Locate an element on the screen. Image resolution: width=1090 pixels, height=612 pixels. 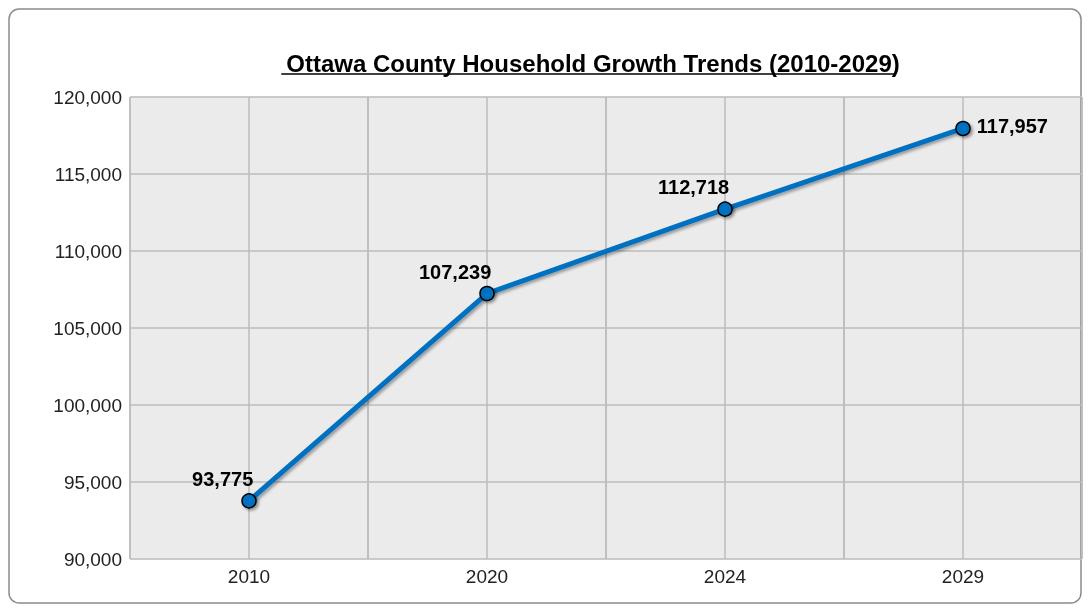
x-tick-label: 2020 is located at coordinates (487, 576).